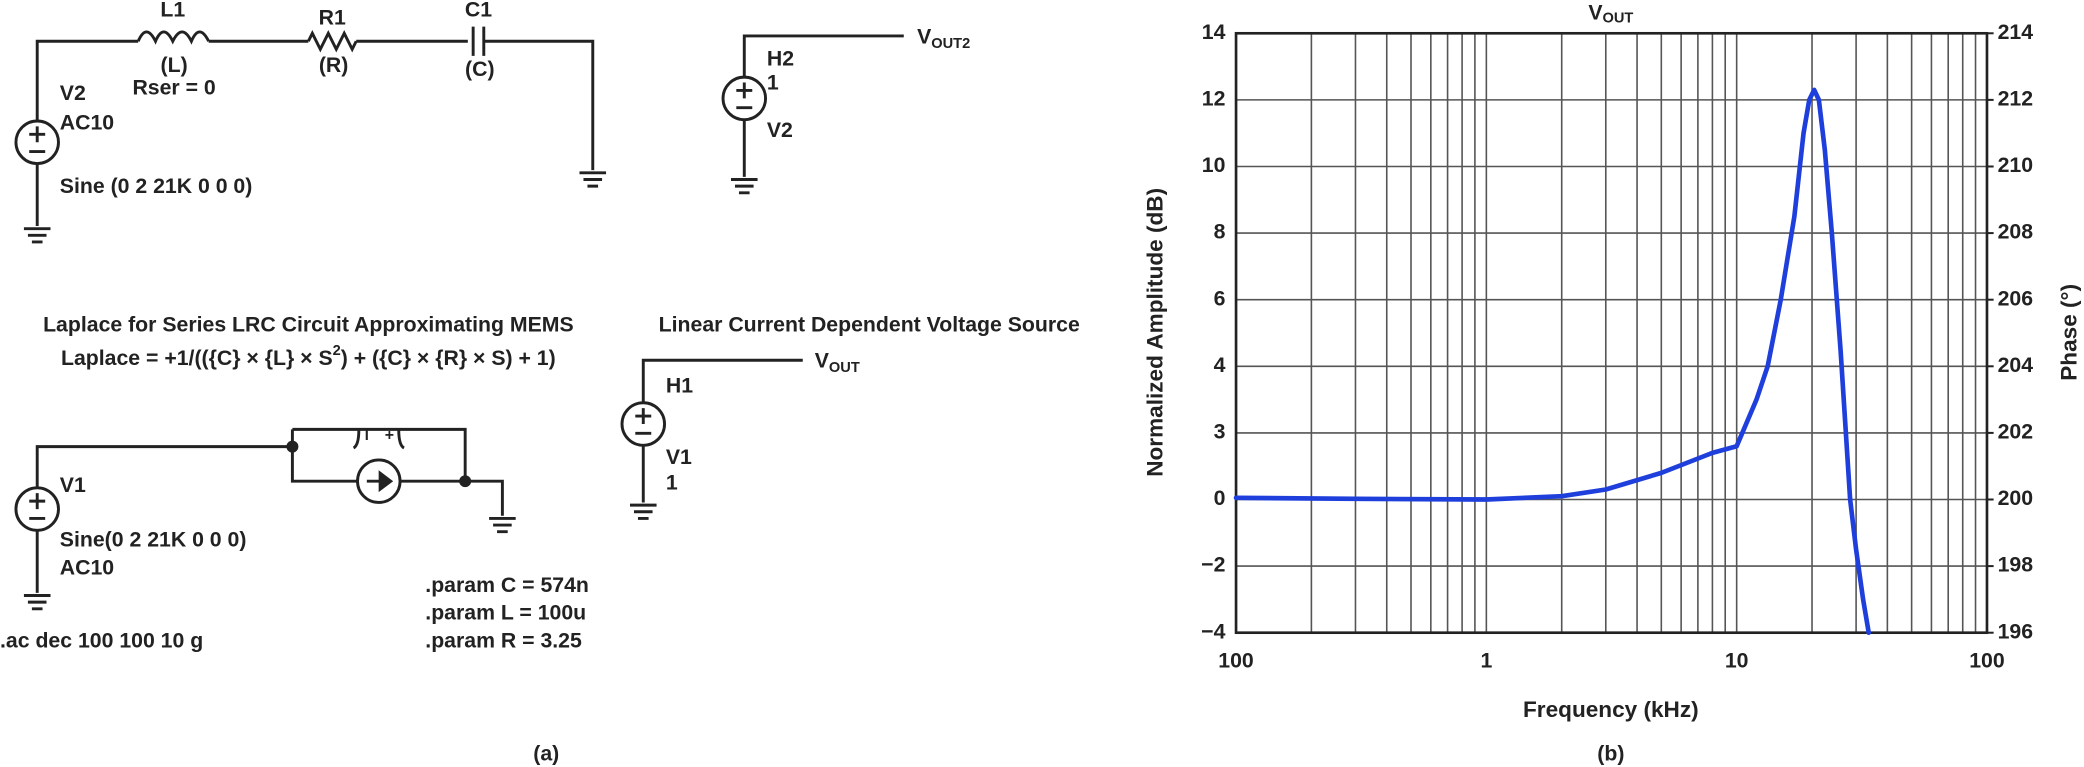 The width and height of the screenshot is (2084, 767). I want to click on chart-title: OUT, so click(1618, 19).